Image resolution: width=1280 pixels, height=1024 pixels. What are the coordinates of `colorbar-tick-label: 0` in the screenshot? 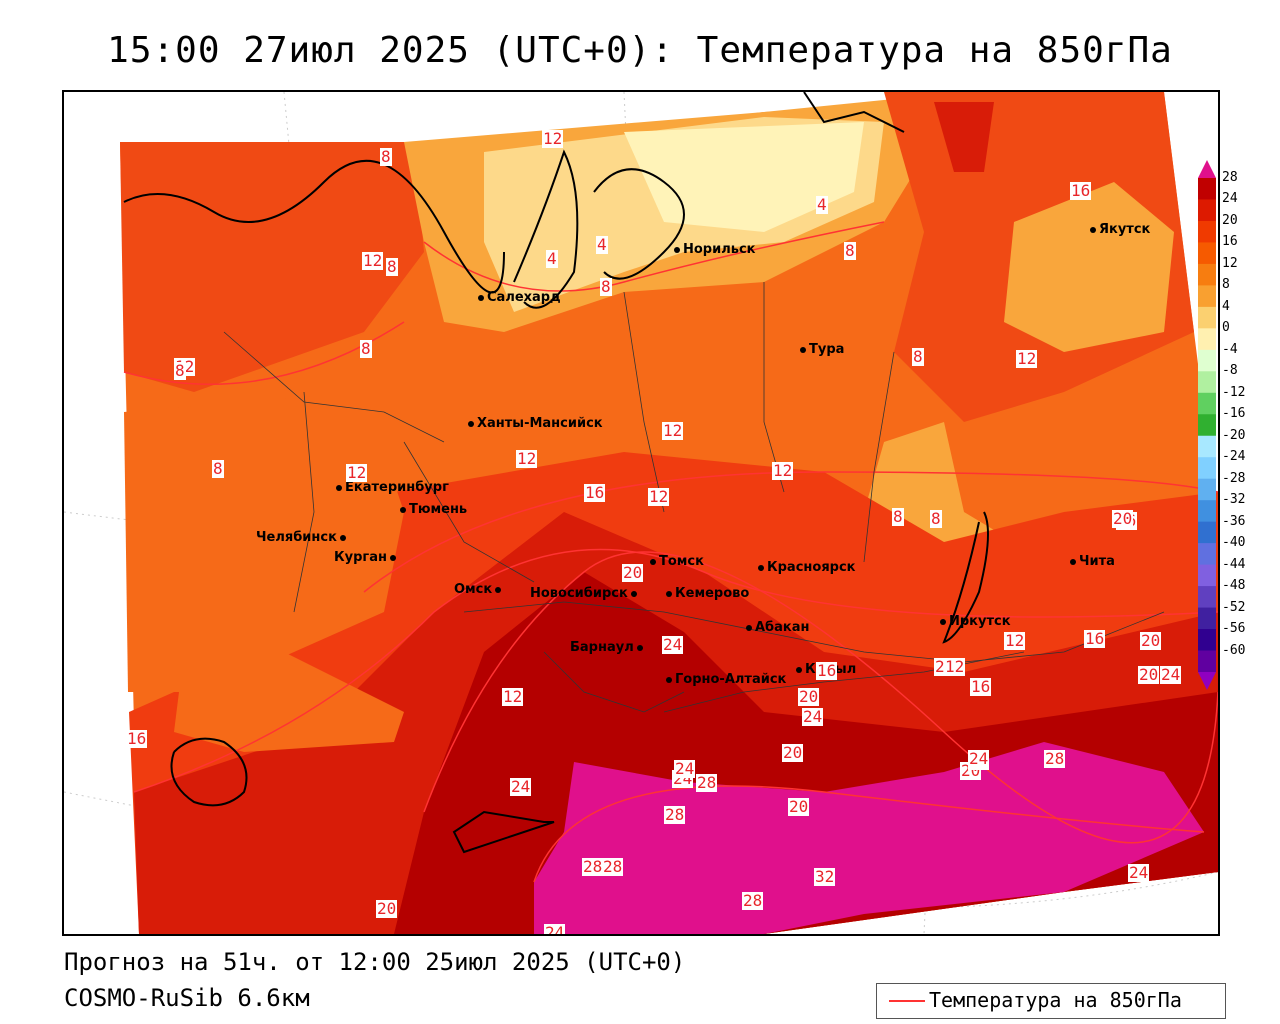 It's located at (1226, 328).